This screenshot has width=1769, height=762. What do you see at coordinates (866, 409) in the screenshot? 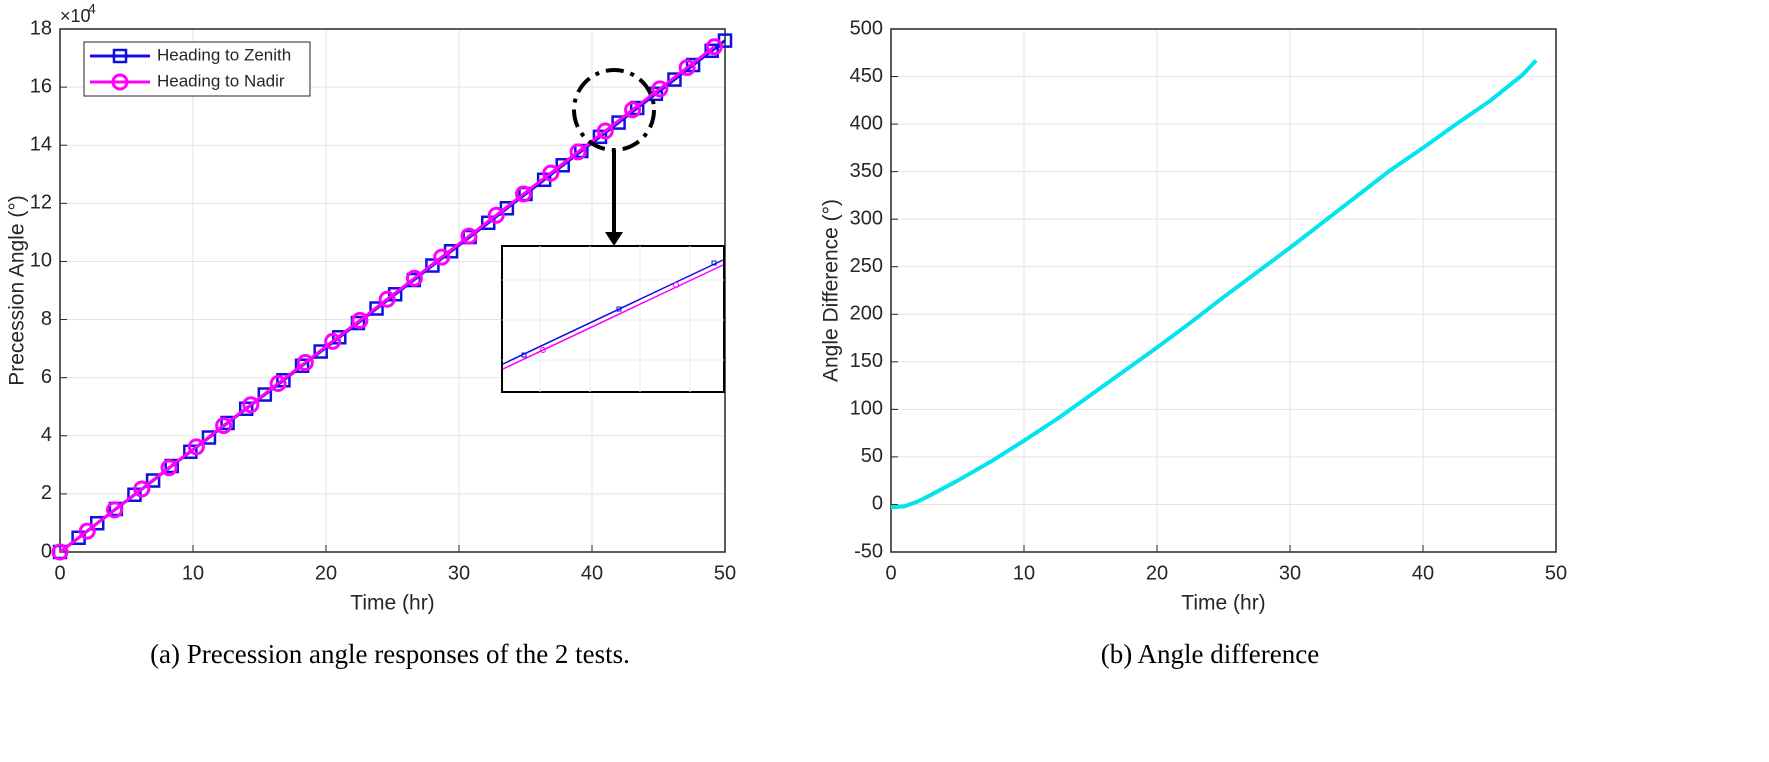
I see `y-tick-label: 100` at bounding box center [866, 409].